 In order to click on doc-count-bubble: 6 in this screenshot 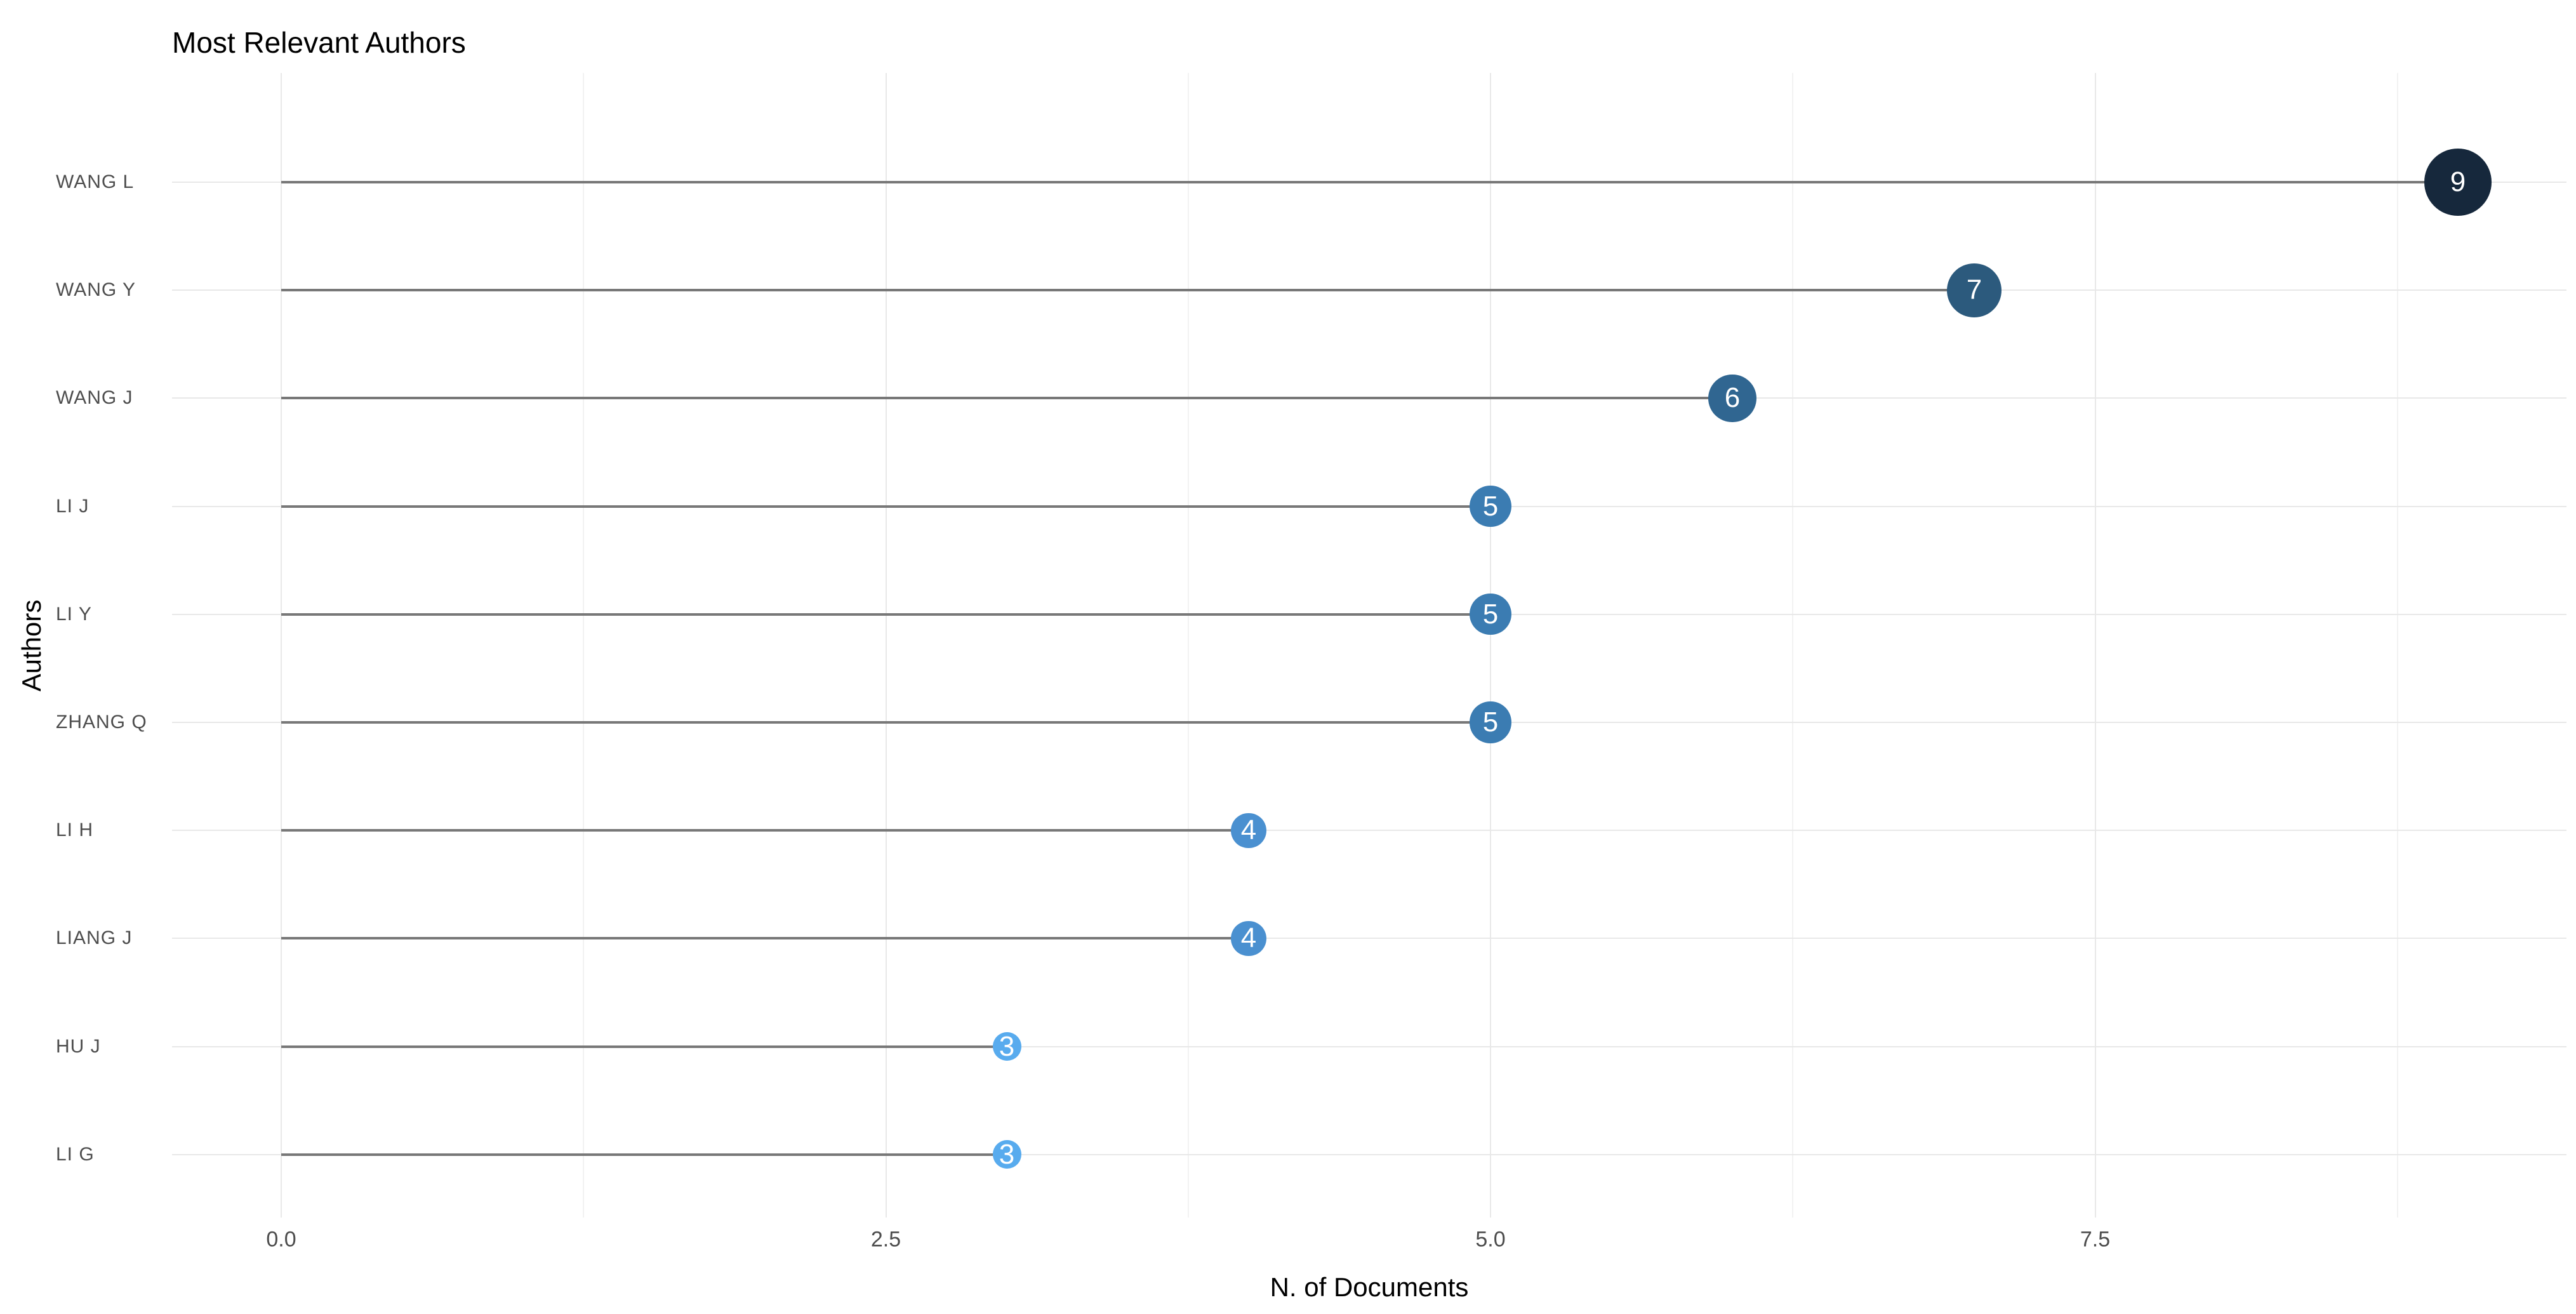, I will do `click(1732, 398)`.